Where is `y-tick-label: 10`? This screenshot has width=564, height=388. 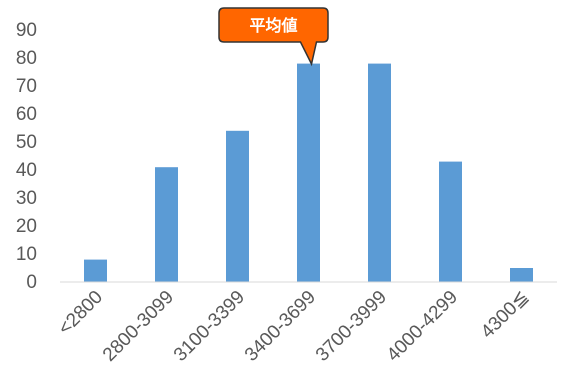
y-tick-label: 10 is located at coordinates (26, 254).